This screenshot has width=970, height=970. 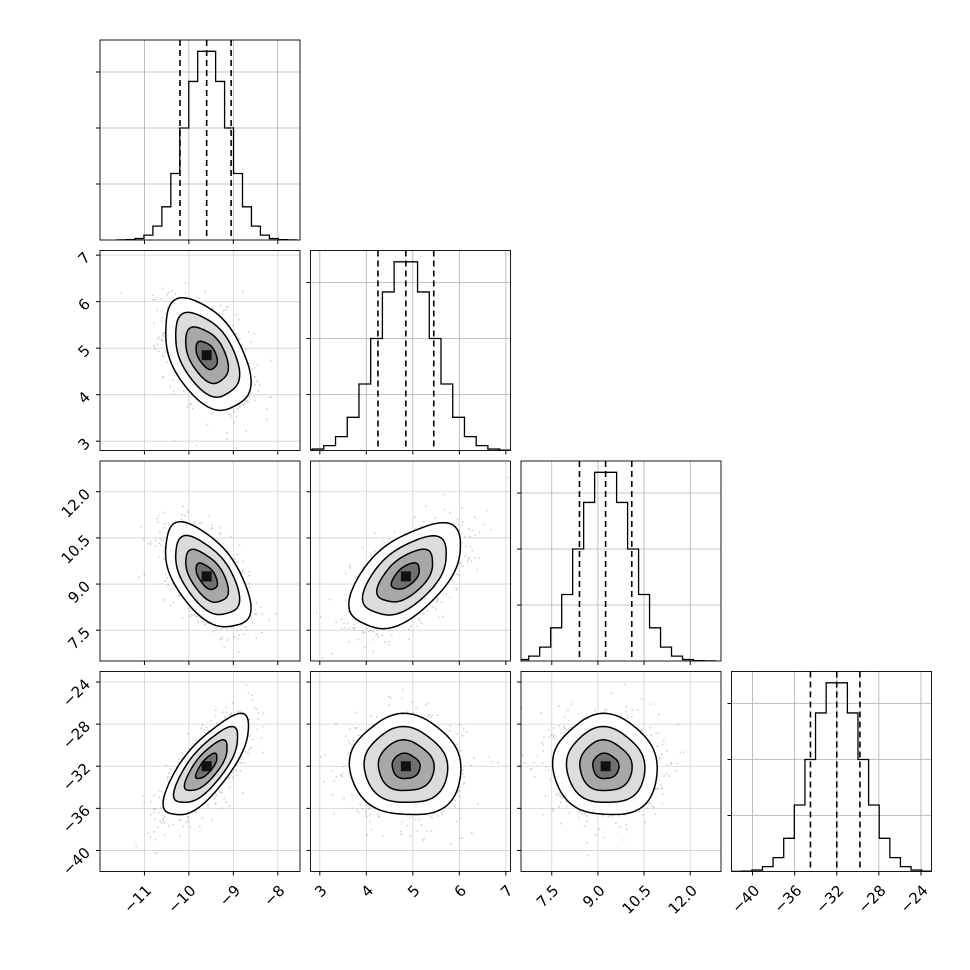 I want to click on x-tick-label: 12.0, so click(x=683, y=900).